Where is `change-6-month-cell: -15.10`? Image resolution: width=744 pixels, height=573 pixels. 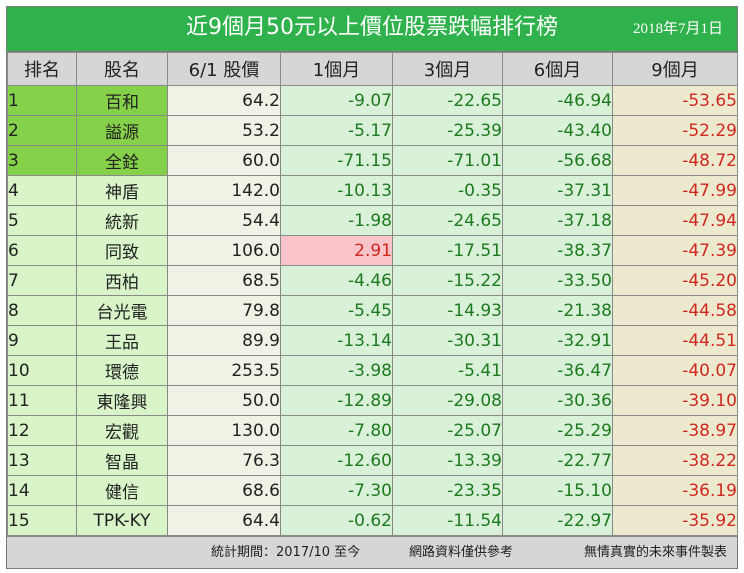
change-6-month-cell: -15.10 is located at coordinates (557, 490).